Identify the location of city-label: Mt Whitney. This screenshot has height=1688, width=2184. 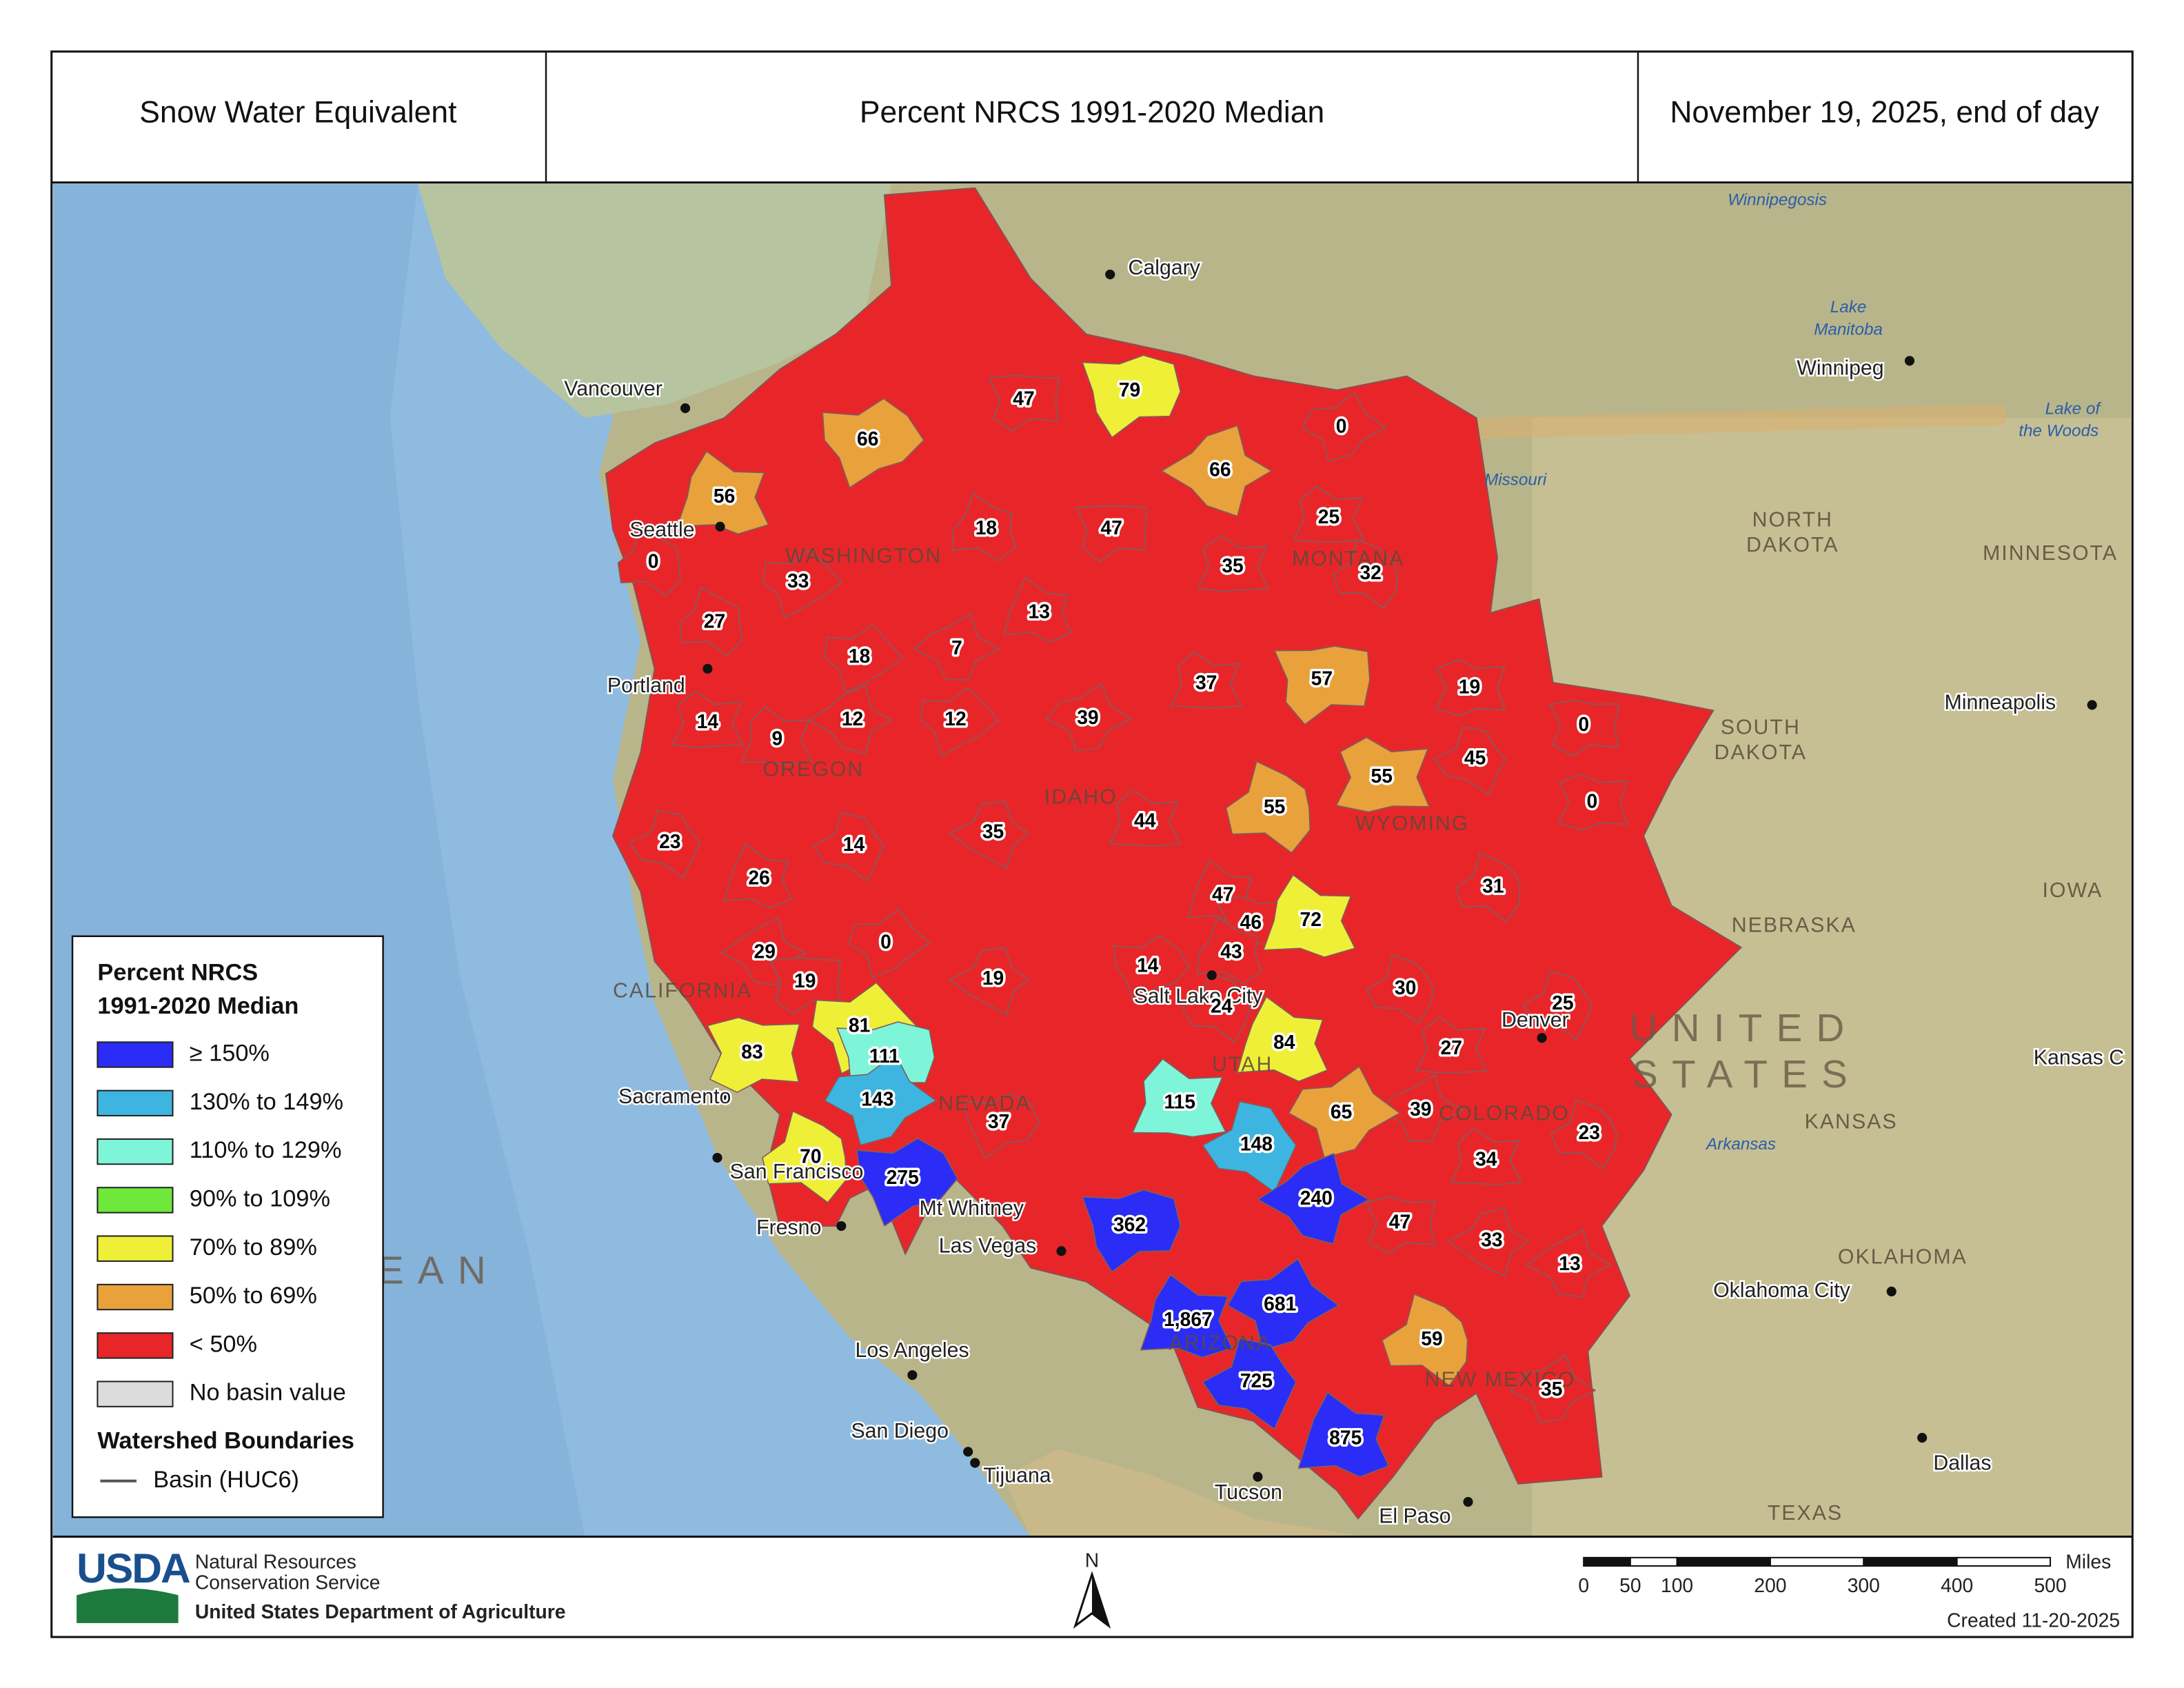
(971, 1208).